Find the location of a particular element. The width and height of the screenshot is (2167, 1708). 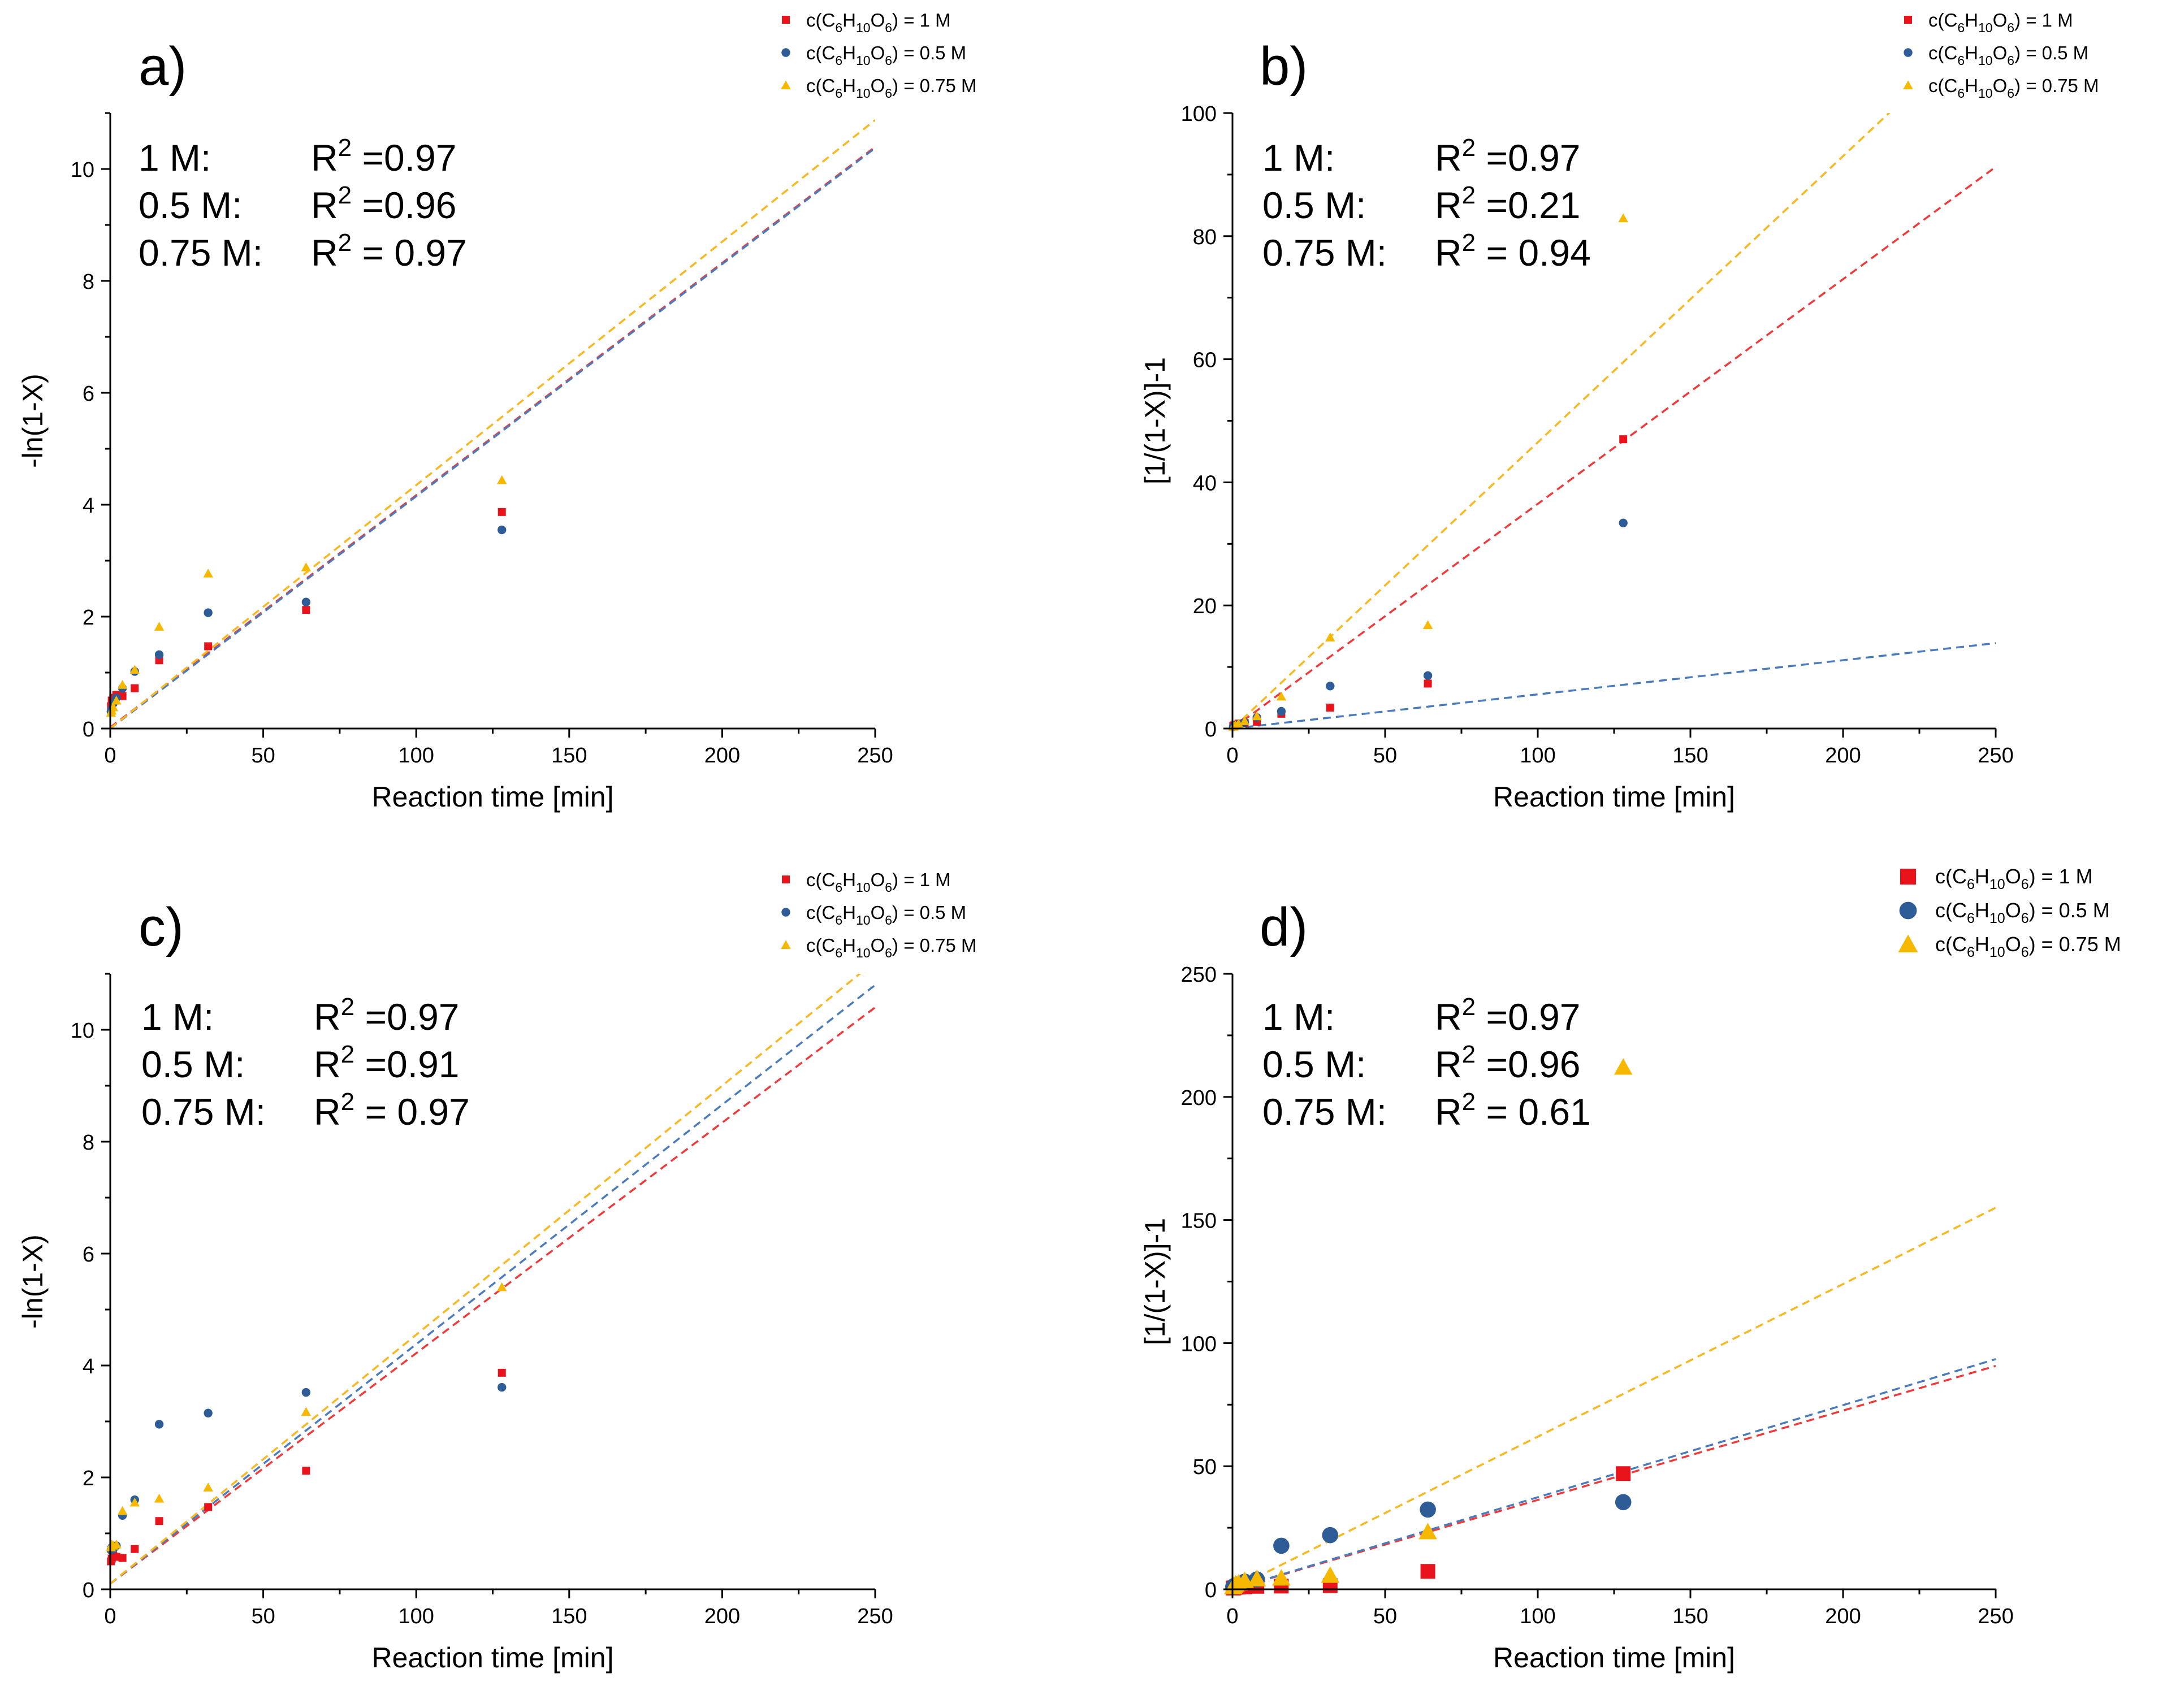

legend-entry: c(C6H10O6) = 0.75 M is located at coordinates (2028, 947).